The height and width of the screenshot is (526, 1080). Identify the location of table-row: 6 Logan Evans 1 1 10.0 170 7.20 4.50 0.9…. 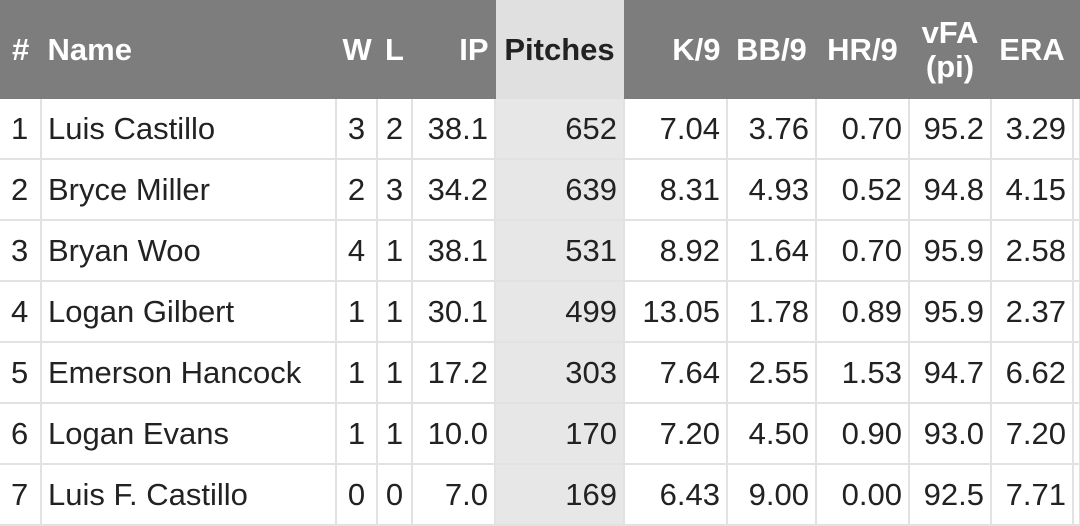
(540, 434).